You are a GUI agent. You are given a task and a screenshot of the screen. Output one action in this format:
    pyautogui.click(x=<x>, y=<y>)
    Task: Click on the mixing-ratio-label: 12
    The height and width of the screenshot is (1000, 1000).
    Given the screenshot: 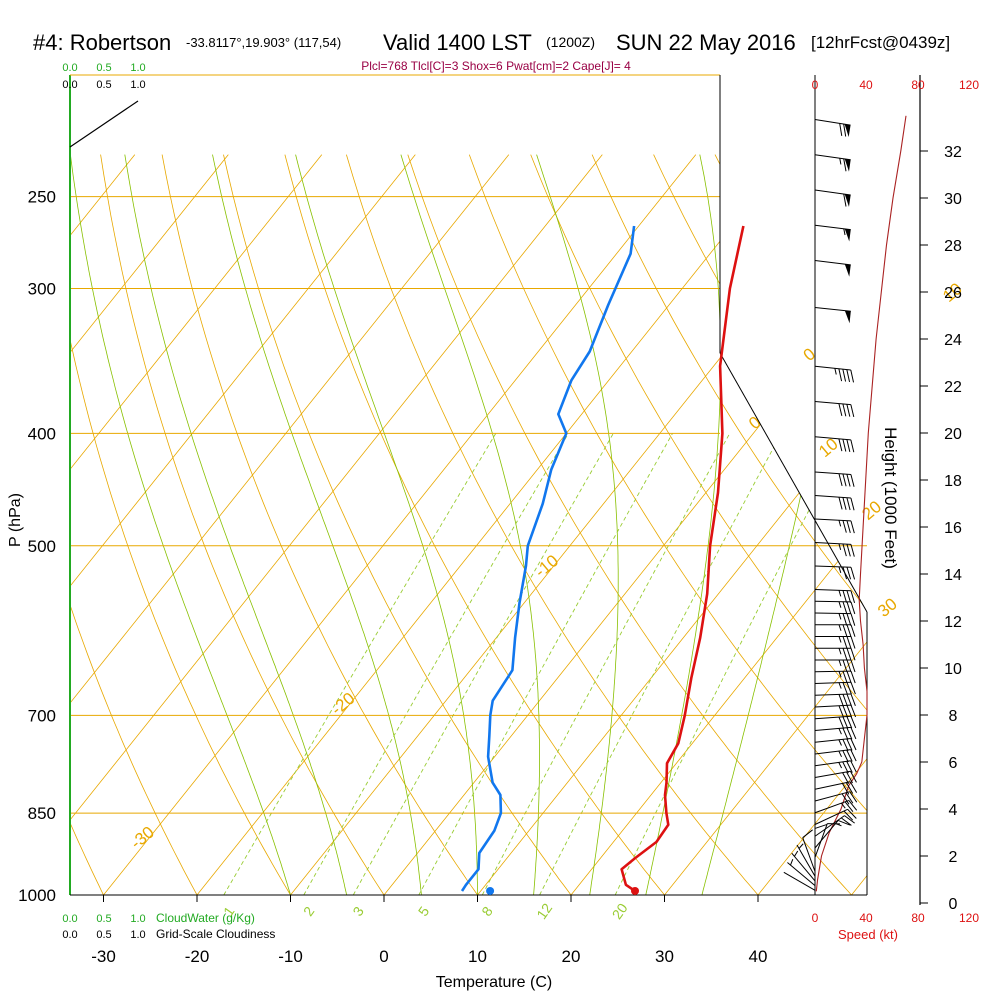 What is the action you would take?
    pyautogui.click(x=544, y=911)
    